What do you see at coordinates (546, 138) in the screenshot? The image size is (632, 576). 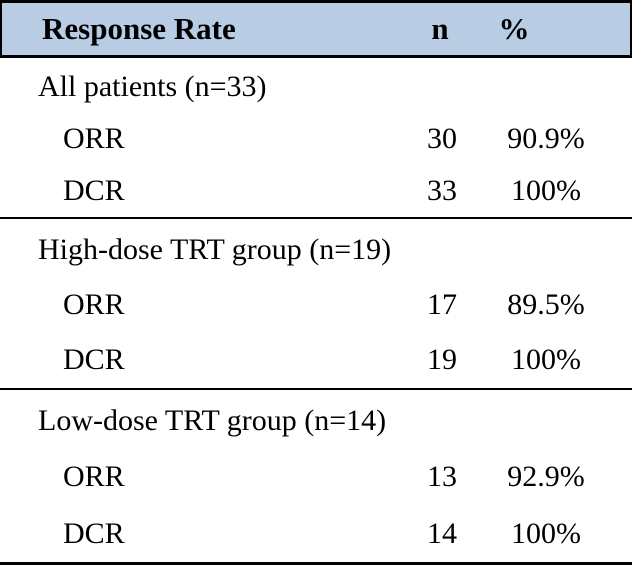 I see `row-percent-value: 90.9%` at bounding box center [546, 138].